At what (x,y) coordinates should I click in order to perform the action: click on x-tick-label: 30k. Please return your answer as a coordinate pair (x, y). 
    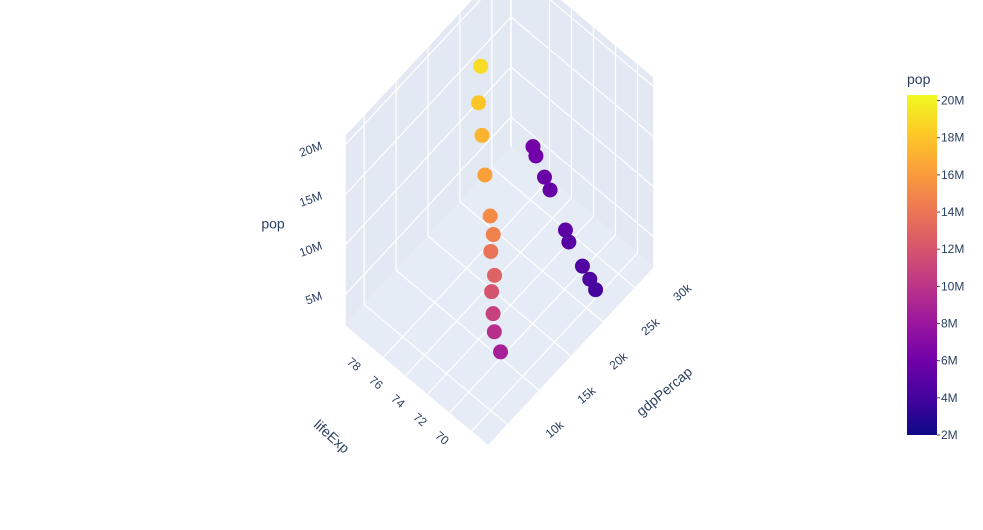
    Looking at the image, I should click on (682, 292).